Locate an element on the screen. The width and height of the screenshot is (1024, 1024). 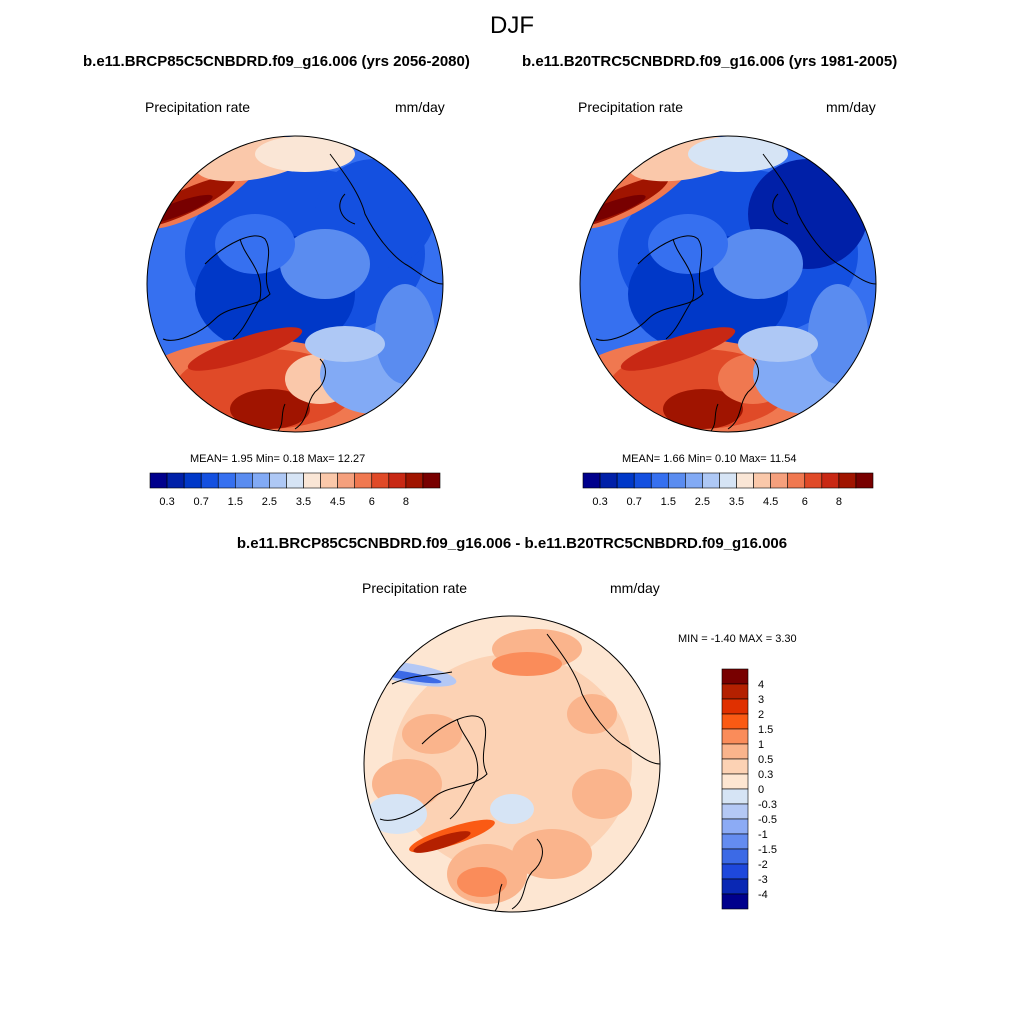
colorbar-right-tick-label: 3.5 is located at coordinates (736, 502).